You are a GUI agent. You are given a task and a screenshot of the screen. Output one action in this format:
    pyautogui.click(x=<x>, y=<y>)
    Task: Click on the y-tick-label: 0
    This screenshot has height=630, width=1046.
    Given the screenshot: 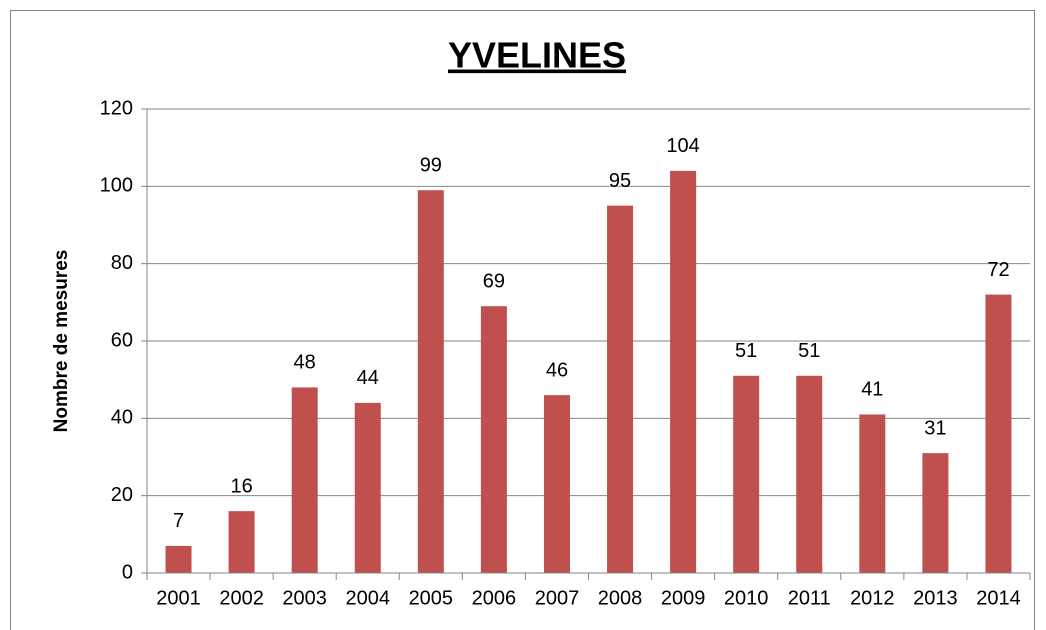 What is the action you would take?
    pyautogui.click(x=127, y=572)
    